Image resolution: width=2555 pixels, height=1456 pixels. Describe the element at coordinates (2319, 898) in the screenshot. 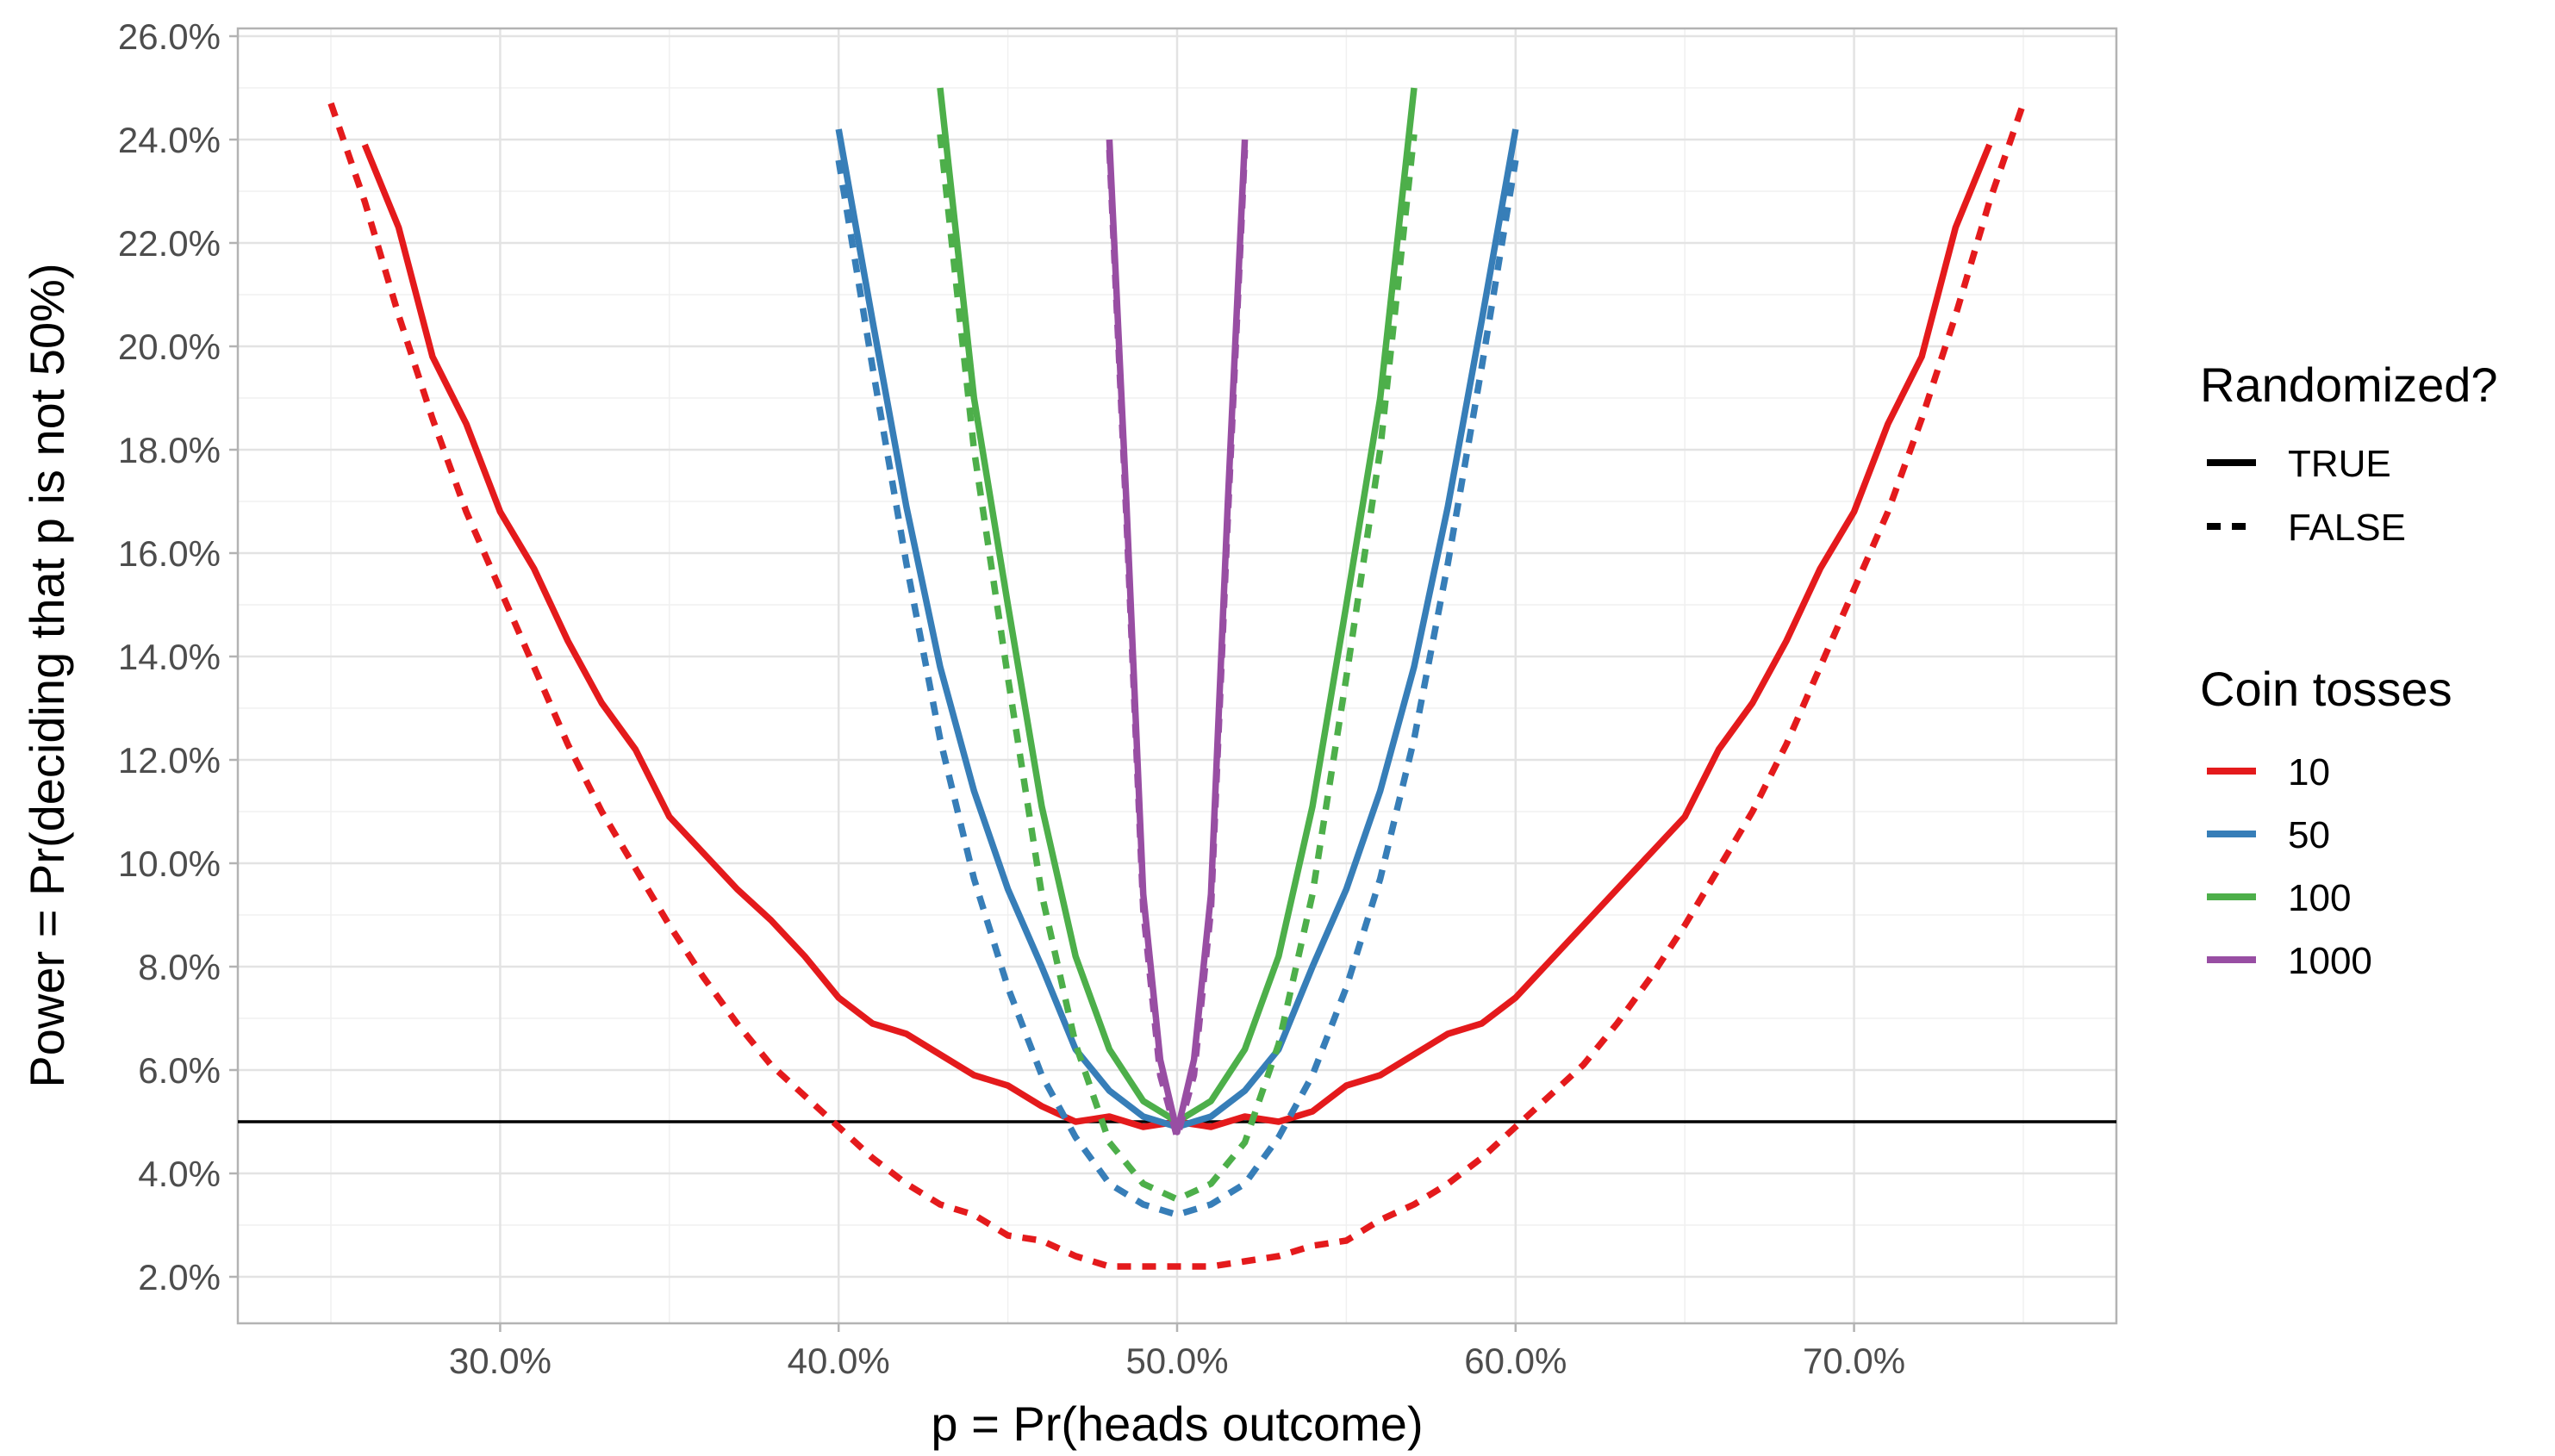

I see `legend-label-100: 100` at that location.